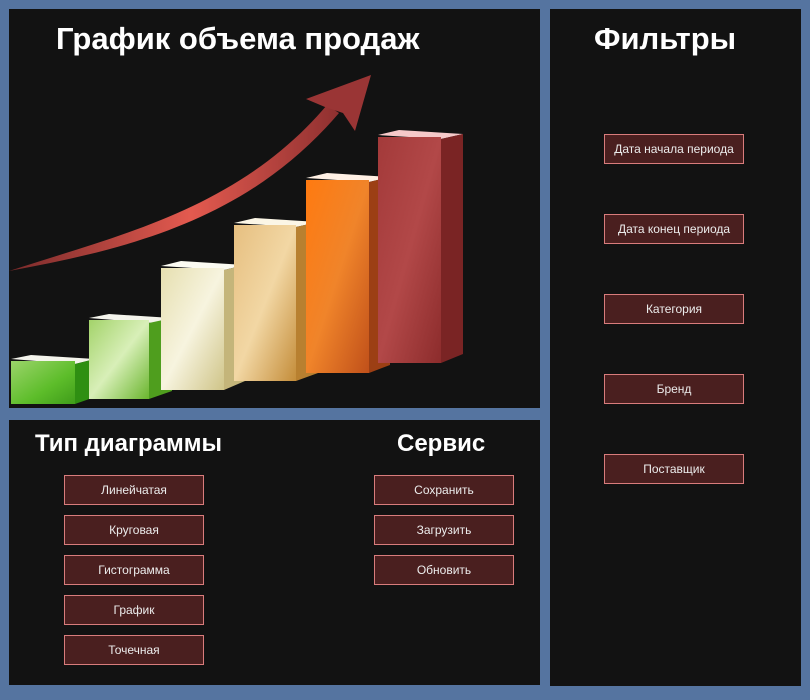 Image resolution: width=810 pixels, height=700 pixels. I want to click on chart-type-title: Тип диаграммы, so click(129, 443).